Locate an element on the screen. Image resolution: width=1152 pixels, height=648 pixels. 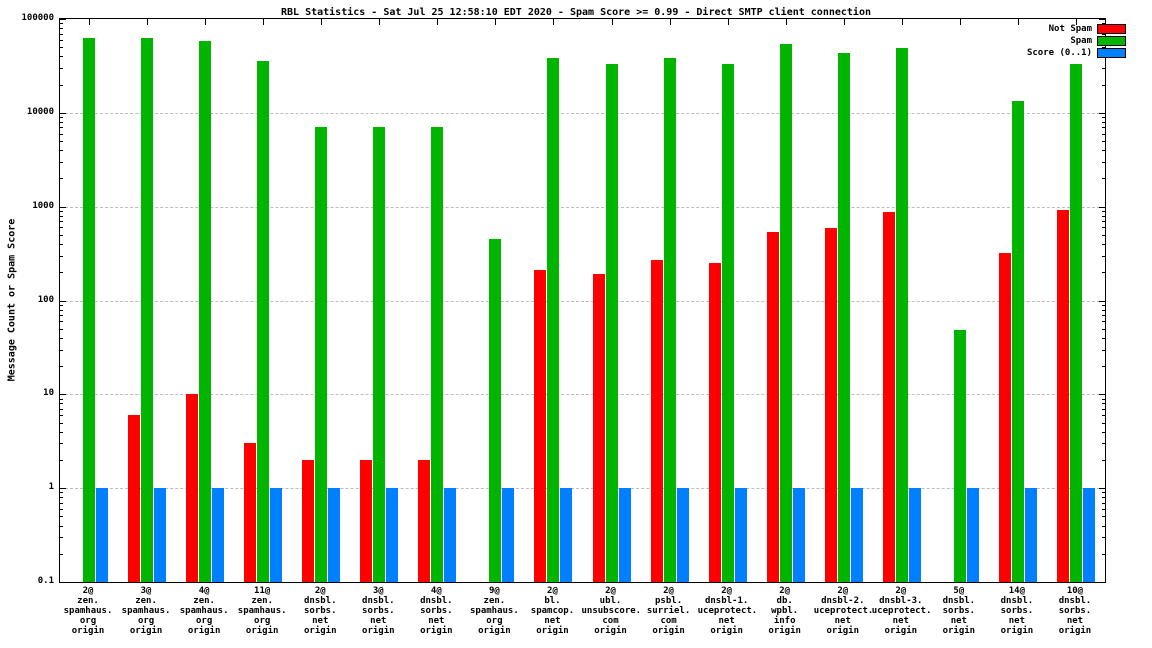
x-category-line: net is located at coordinates (958, 621).